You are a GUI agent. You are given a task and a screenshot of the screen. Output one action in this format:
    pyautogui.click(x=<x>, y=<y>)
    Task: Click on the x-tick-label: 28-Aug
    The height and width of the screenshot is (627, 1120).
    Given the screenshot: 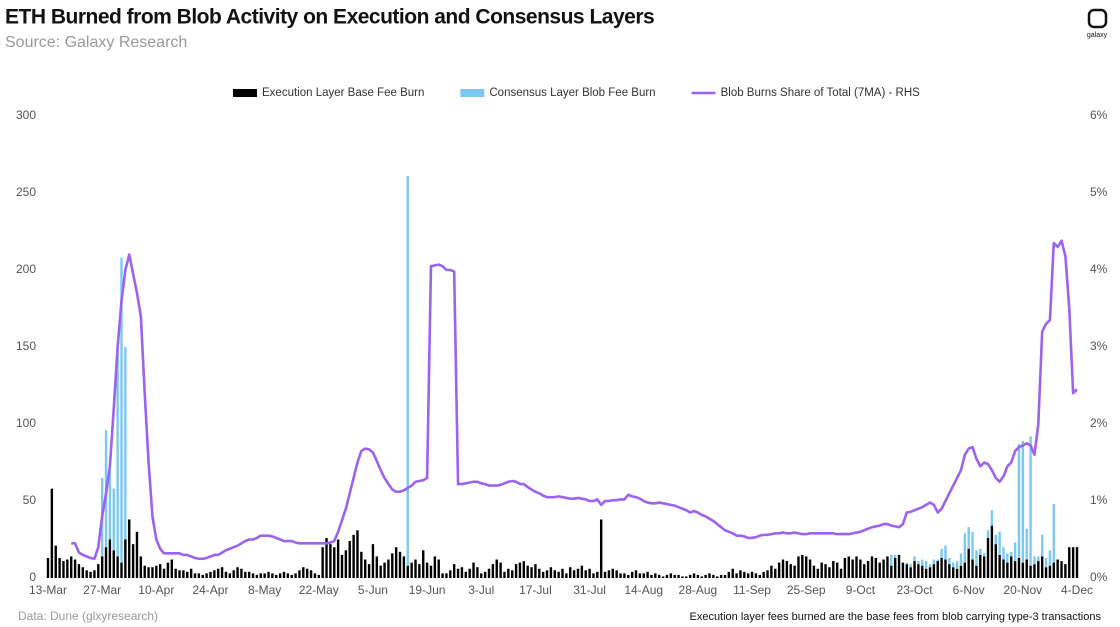 What is the action you would take?
    pyautogui.click(x=698, y=590)
    